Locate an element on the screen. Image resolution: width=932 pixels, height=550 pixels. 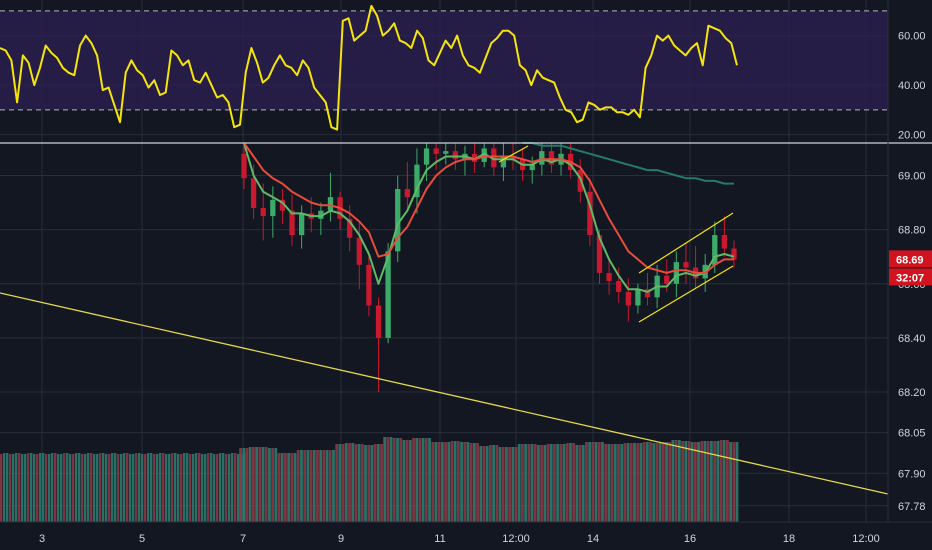
price-axis-tick-label: 68.20 is located at coordinates (912, 393).